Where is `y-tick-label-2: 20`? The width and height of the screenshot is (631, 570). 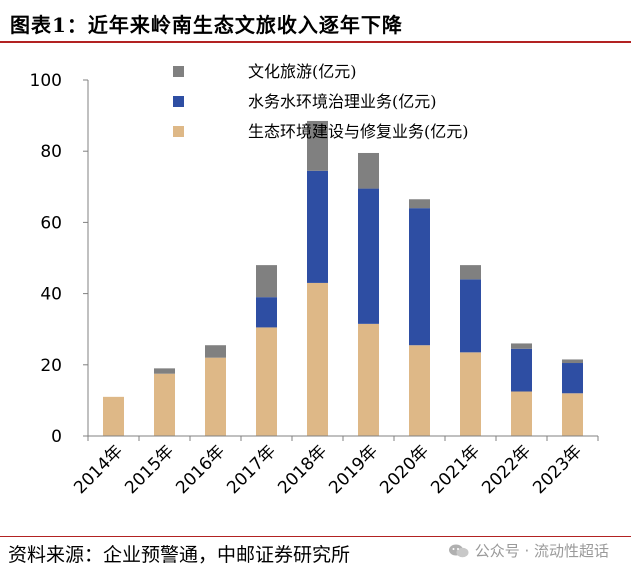 y-tick-label-2: 20 is located at coordinates (51, 366).